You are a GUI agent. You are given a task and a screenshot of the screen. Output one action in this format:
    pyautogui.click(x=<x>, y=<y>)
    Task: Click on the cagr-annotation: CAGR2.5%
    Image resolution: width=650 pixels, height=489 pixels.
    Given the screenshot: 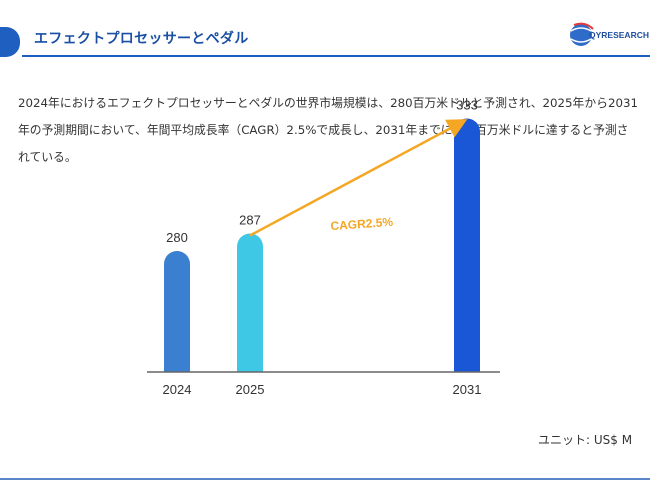 What is the action you would take?
    pyautogui.click(x=362, y=224)
    